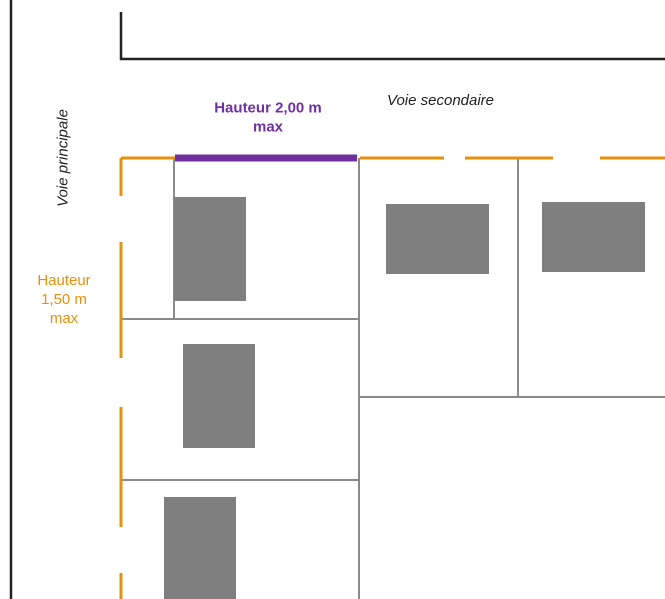  Describe the element at coordinates (64, 318) in the screenshot. I see `fence-height-150-line3: max` at that location.